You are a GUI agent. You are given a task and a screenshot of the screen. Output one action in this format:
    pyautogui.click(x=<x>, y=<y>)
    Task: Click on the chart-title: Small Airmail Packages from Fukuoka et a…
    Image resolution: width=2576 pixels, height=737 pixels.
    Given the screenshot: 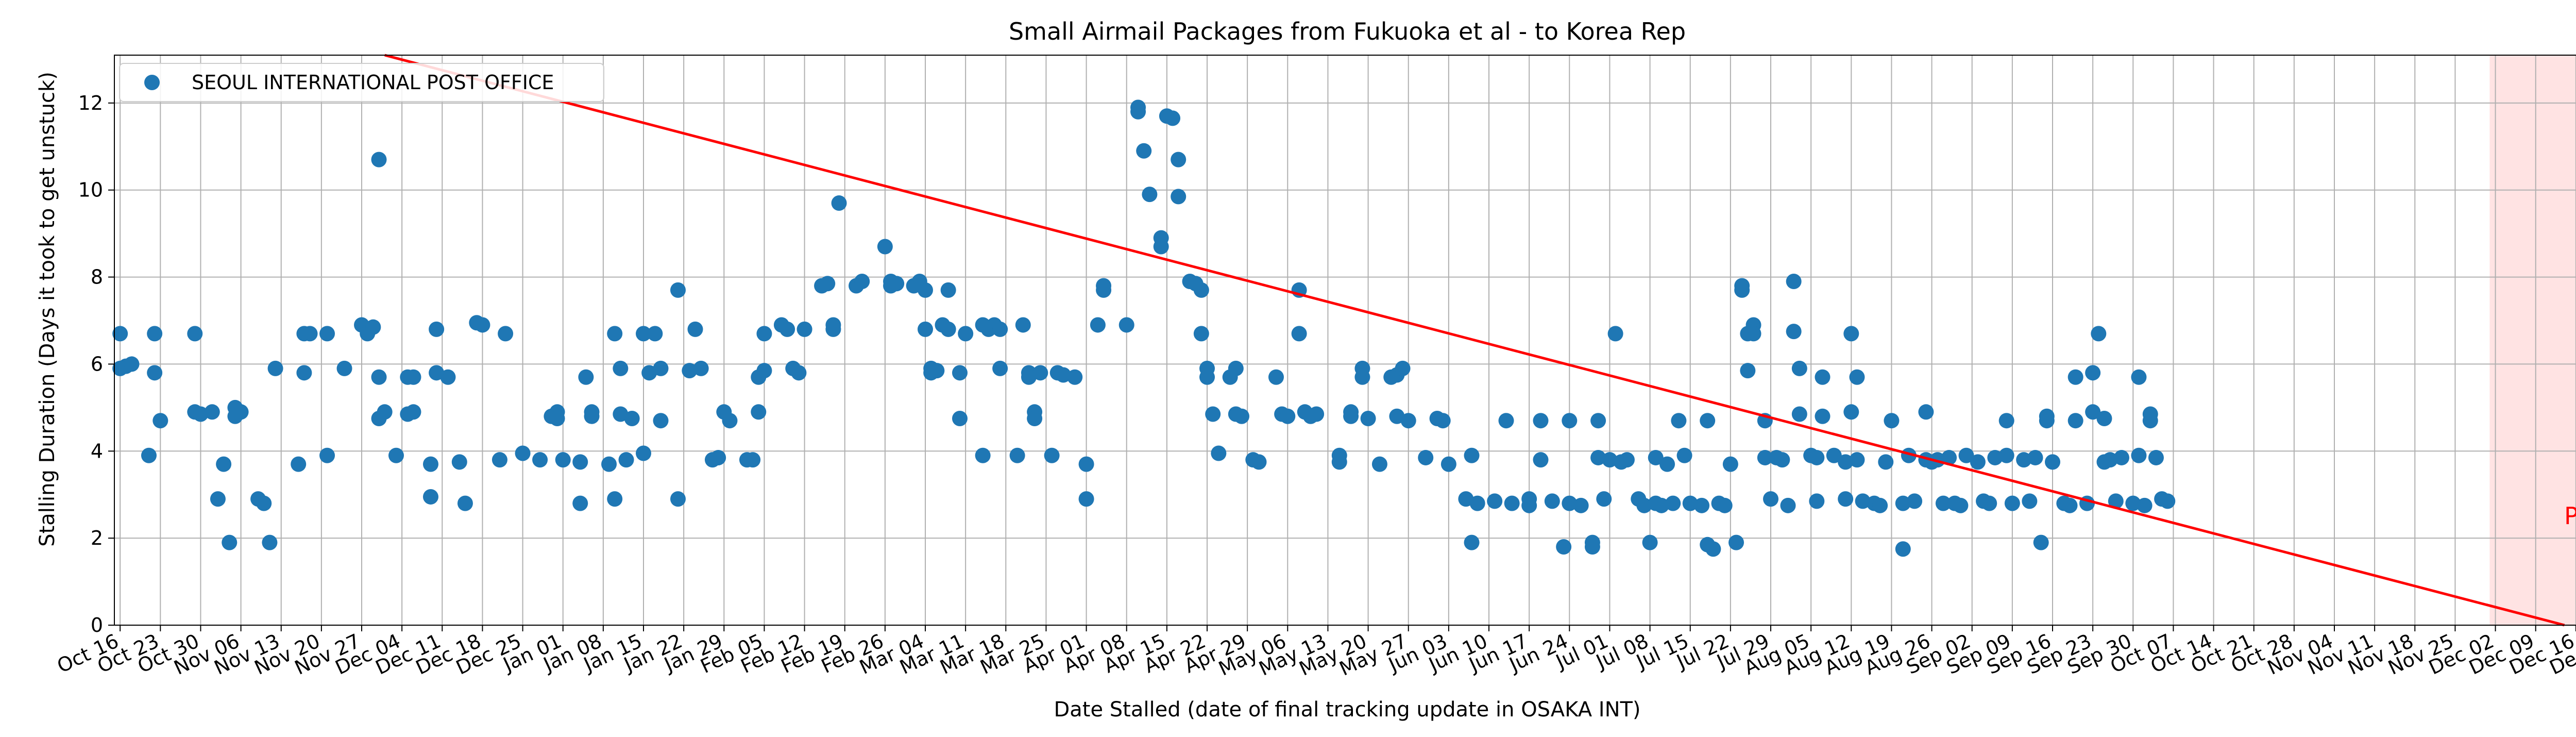 What is the action you would take?
    pyautogui.click(x=1347, y=31)
    